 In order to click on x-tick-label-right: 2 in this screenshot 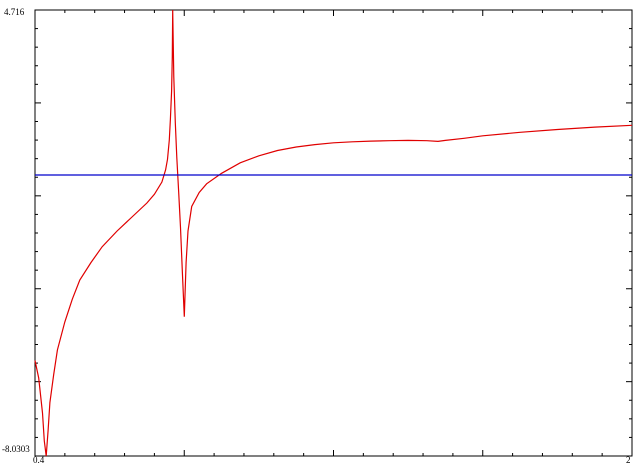, I will do `click(628, 459)`.